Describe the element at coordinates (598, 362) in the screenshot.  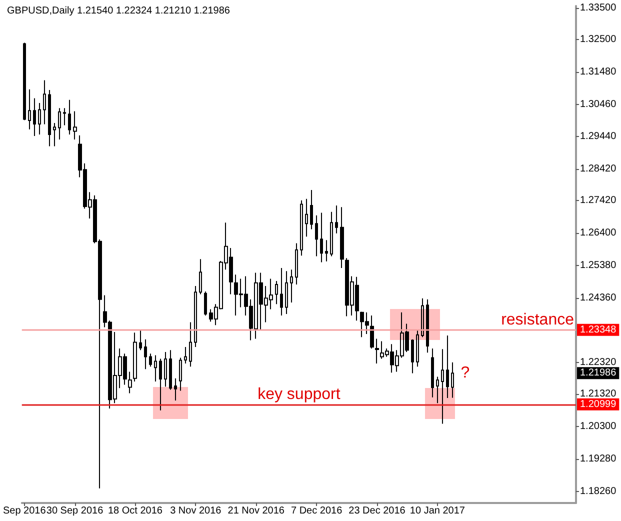
I see `y-tick-label: 1.22320` at that location.